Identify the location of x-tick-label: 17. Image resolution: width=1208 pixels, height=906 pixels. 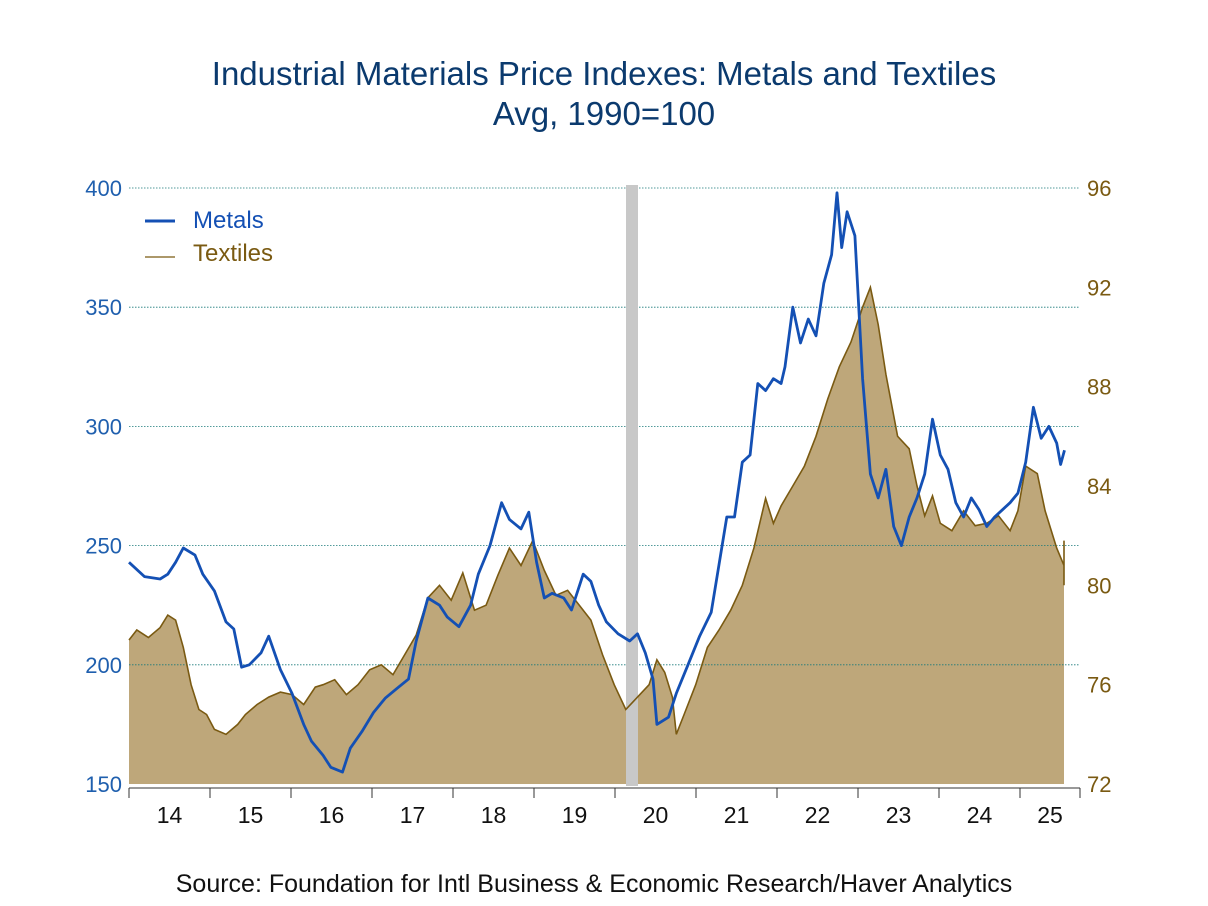
(413, 815).